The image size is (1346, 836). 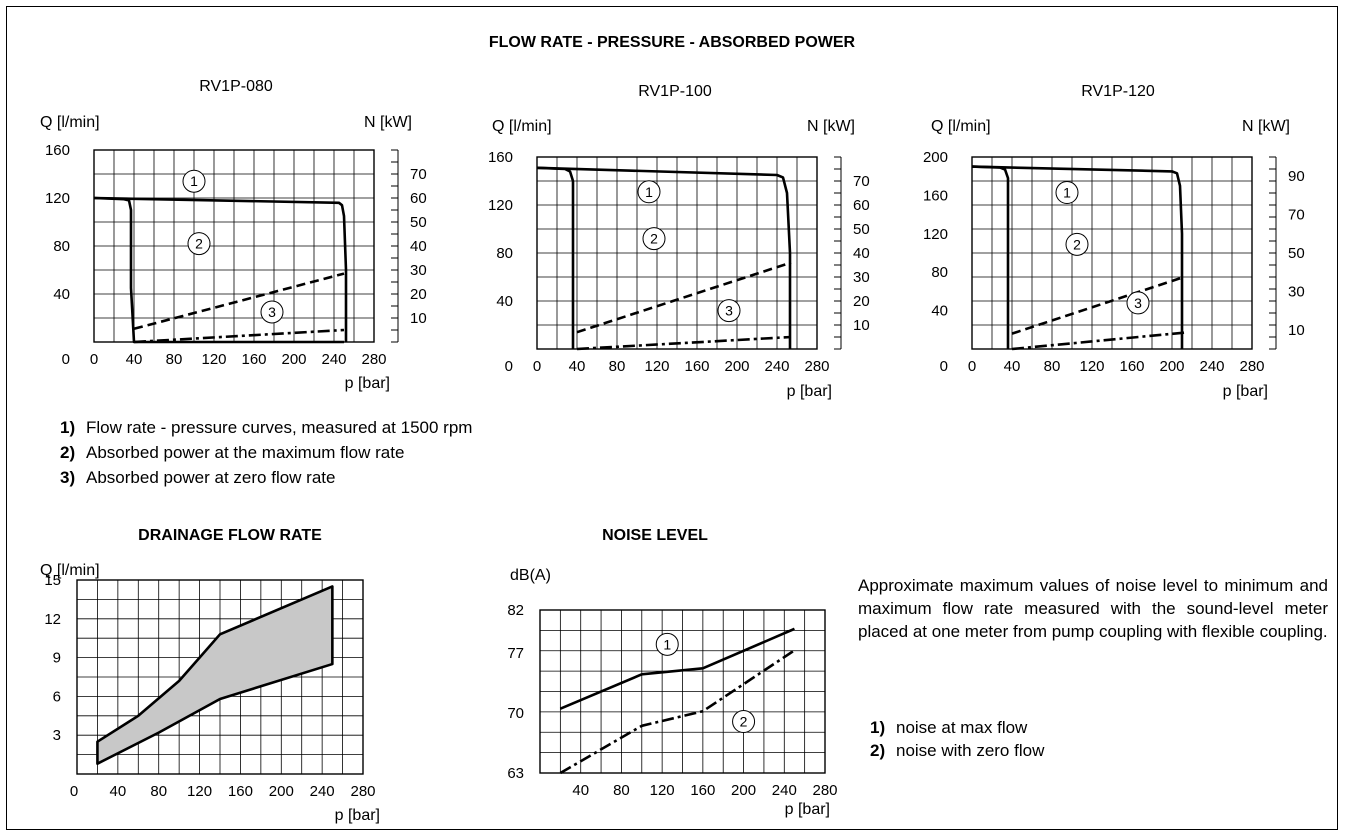 What do you see at coordinates (675, 91) in the screenshot?
I see `chart2-title: RV1P-100` at bounding box center [675, 91].